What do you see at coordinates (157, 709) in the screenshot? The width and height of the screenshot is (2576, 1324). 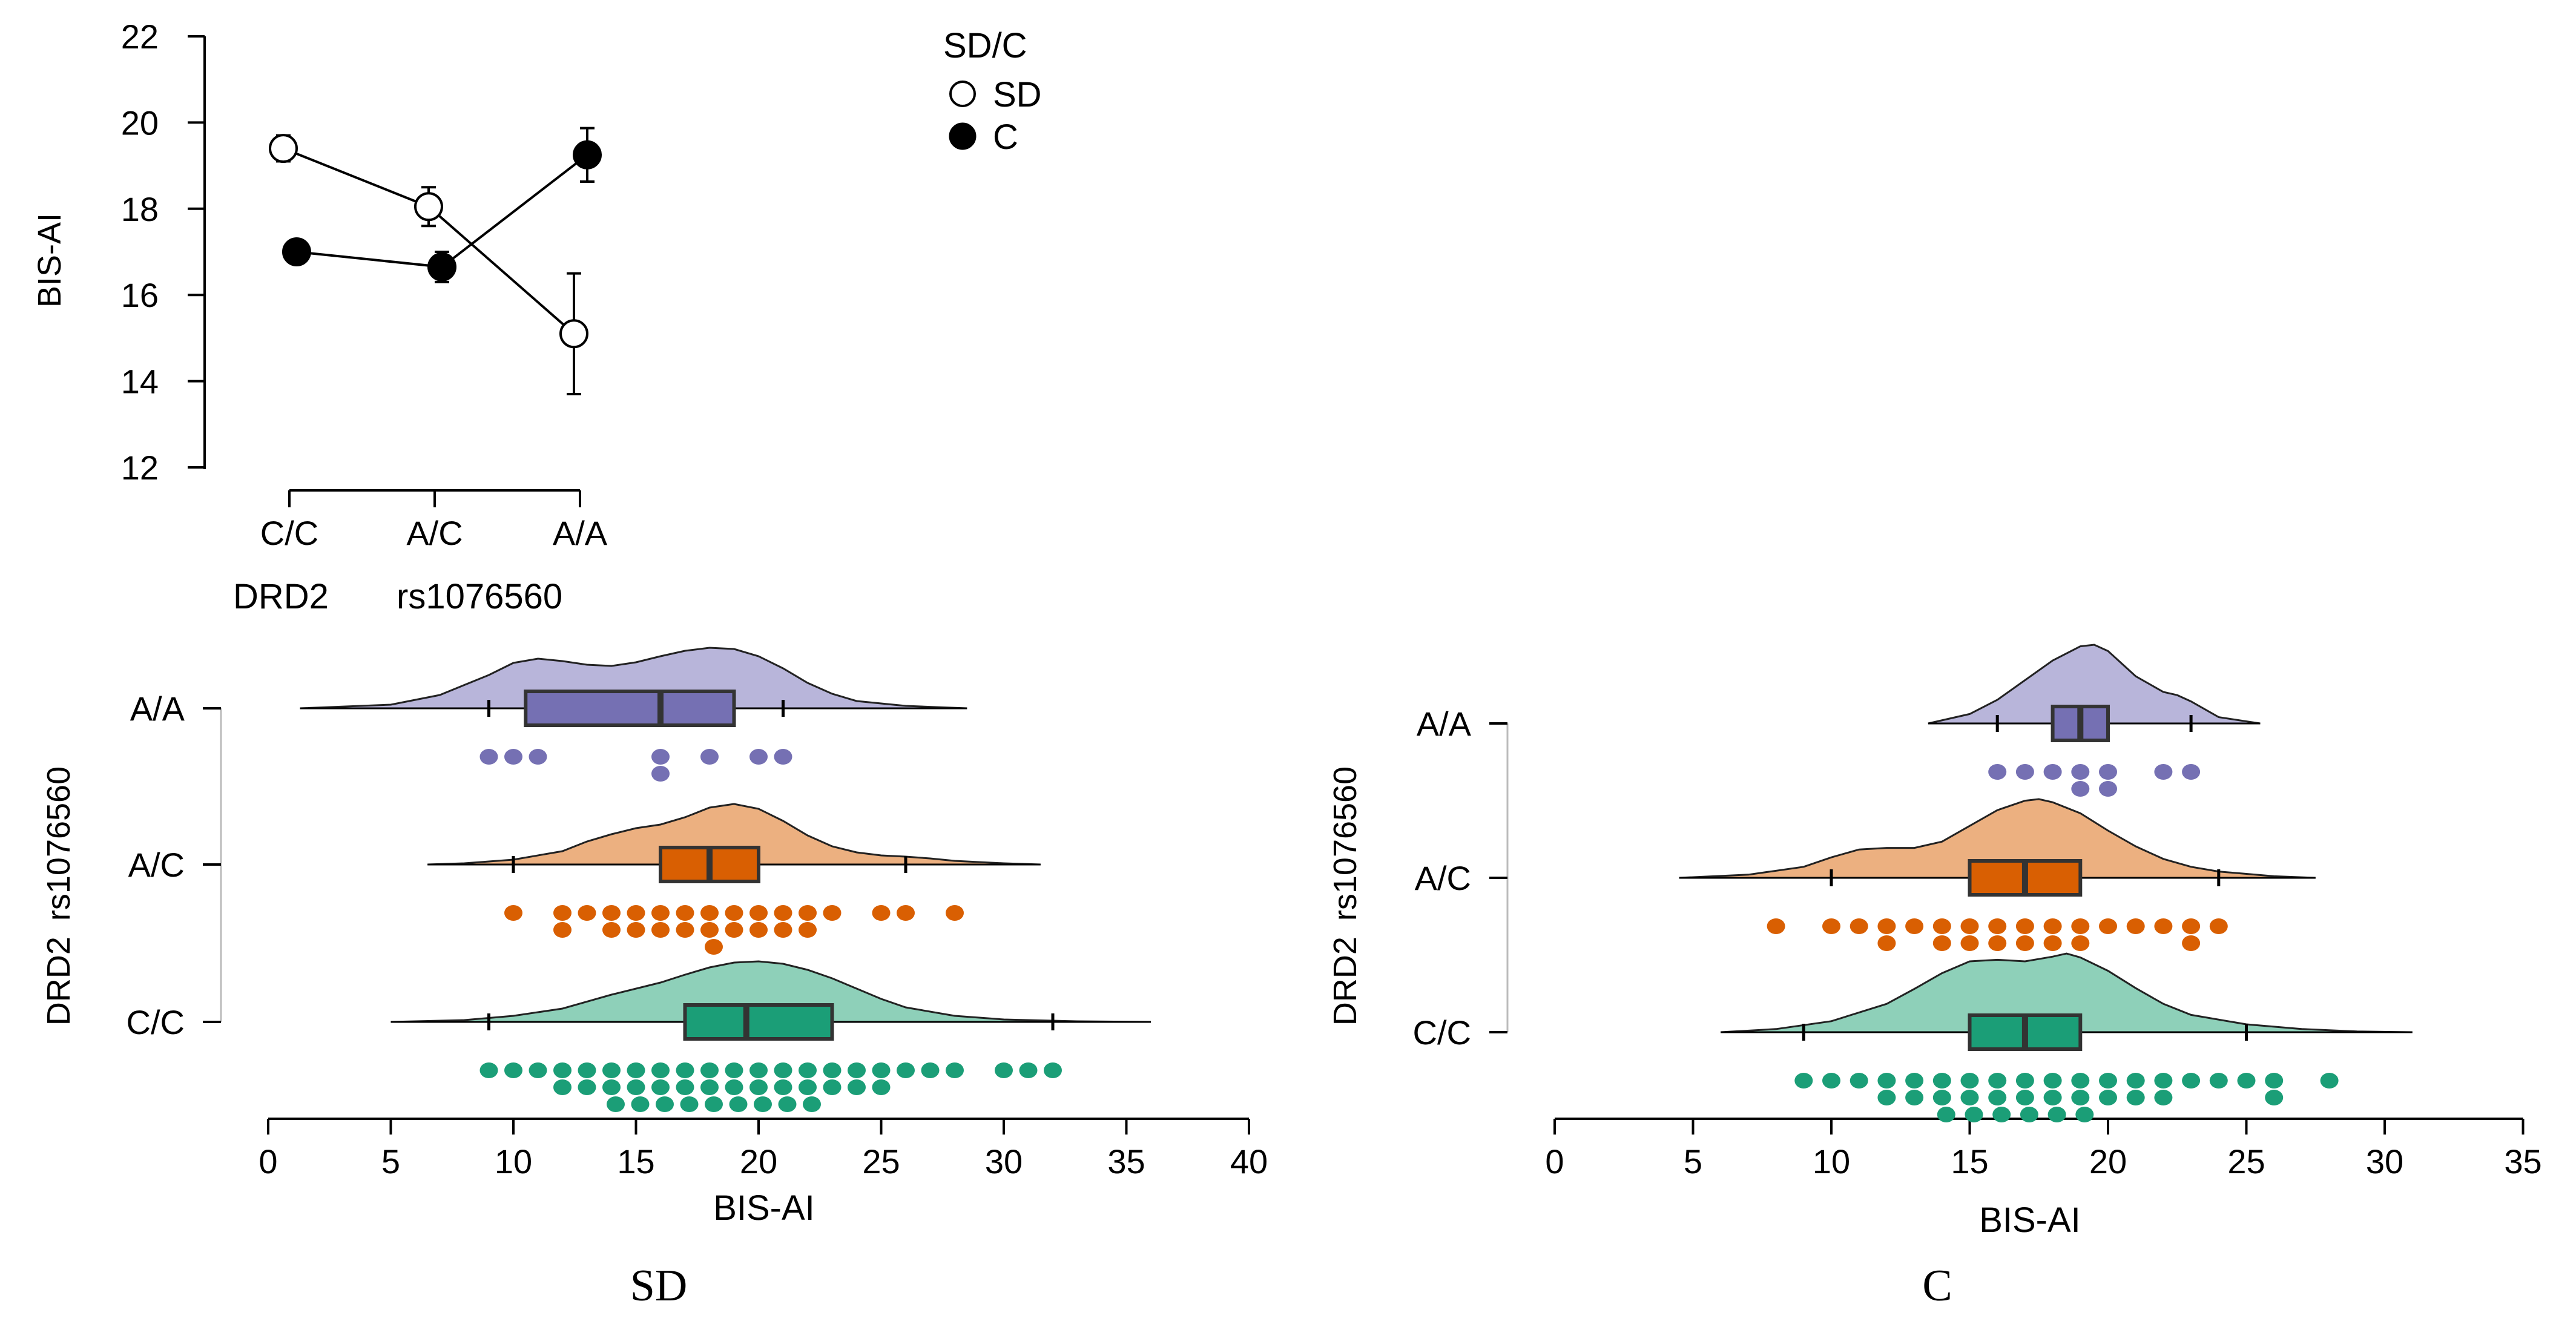 I see `y-tick-label: A/A` at bounding box center [157, 709].